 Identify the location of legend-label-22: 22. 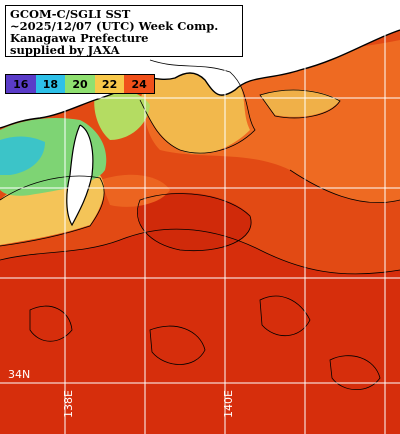
(109, 84).